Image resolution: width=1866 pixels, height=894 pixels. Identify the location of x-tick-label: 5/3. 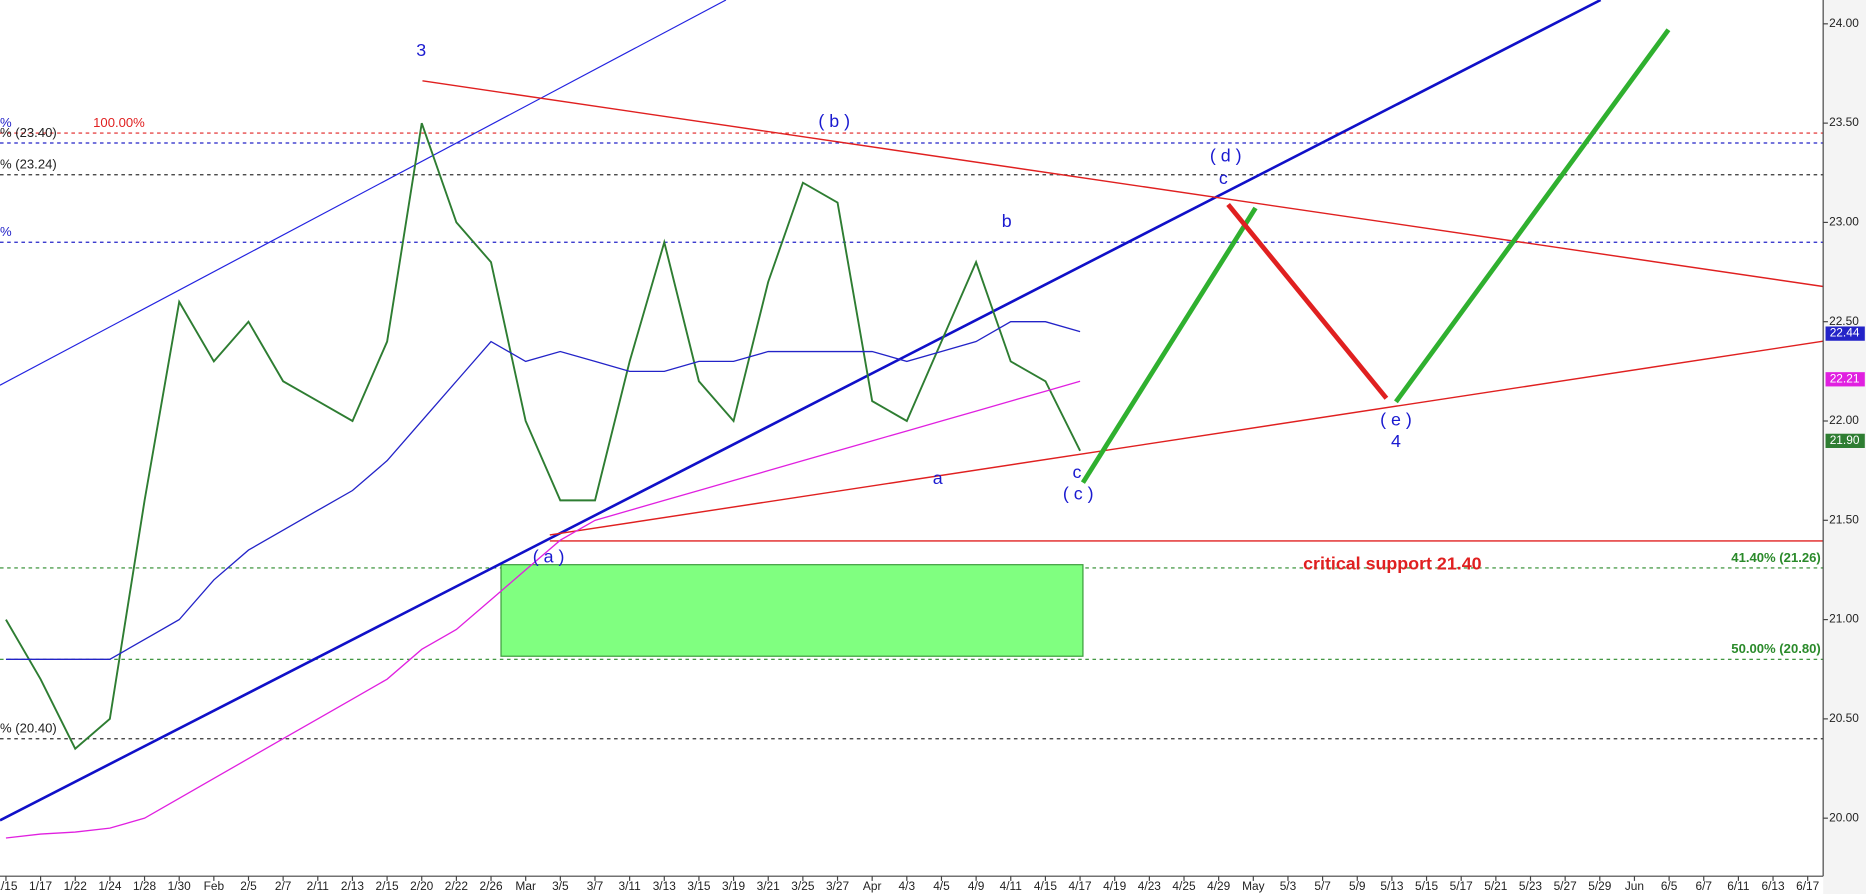
(1288, 886).